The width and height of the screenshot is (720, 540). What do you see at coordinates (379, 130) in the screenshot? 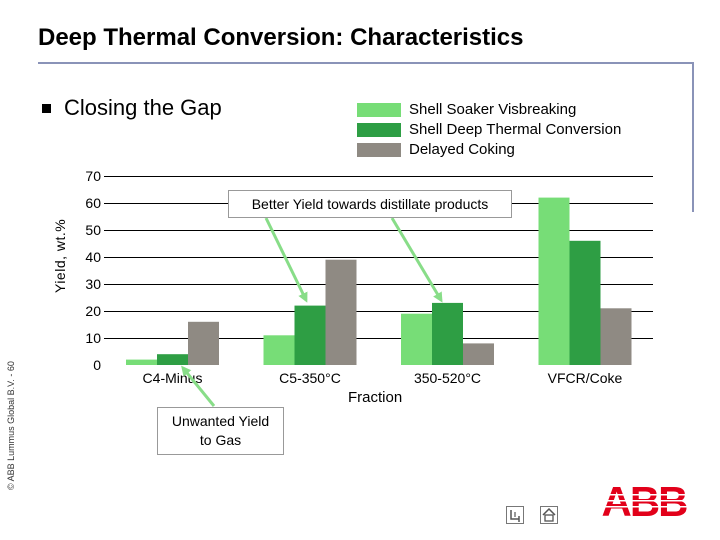
I see `legend-swatch-deep-thermal` at bounding box center [379, 130].